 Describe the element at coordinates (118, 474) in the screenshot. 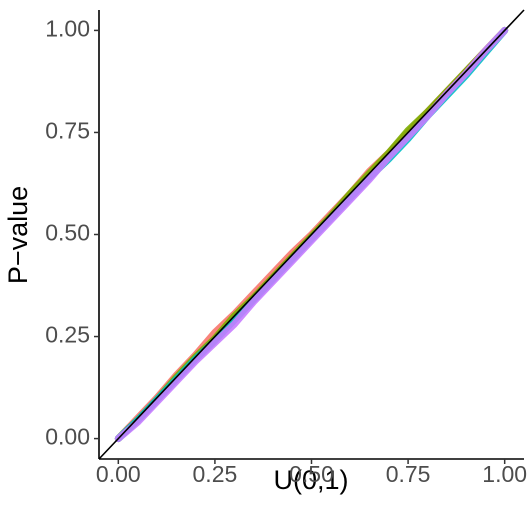

I see `x-tick-label: 0.00` at that location.